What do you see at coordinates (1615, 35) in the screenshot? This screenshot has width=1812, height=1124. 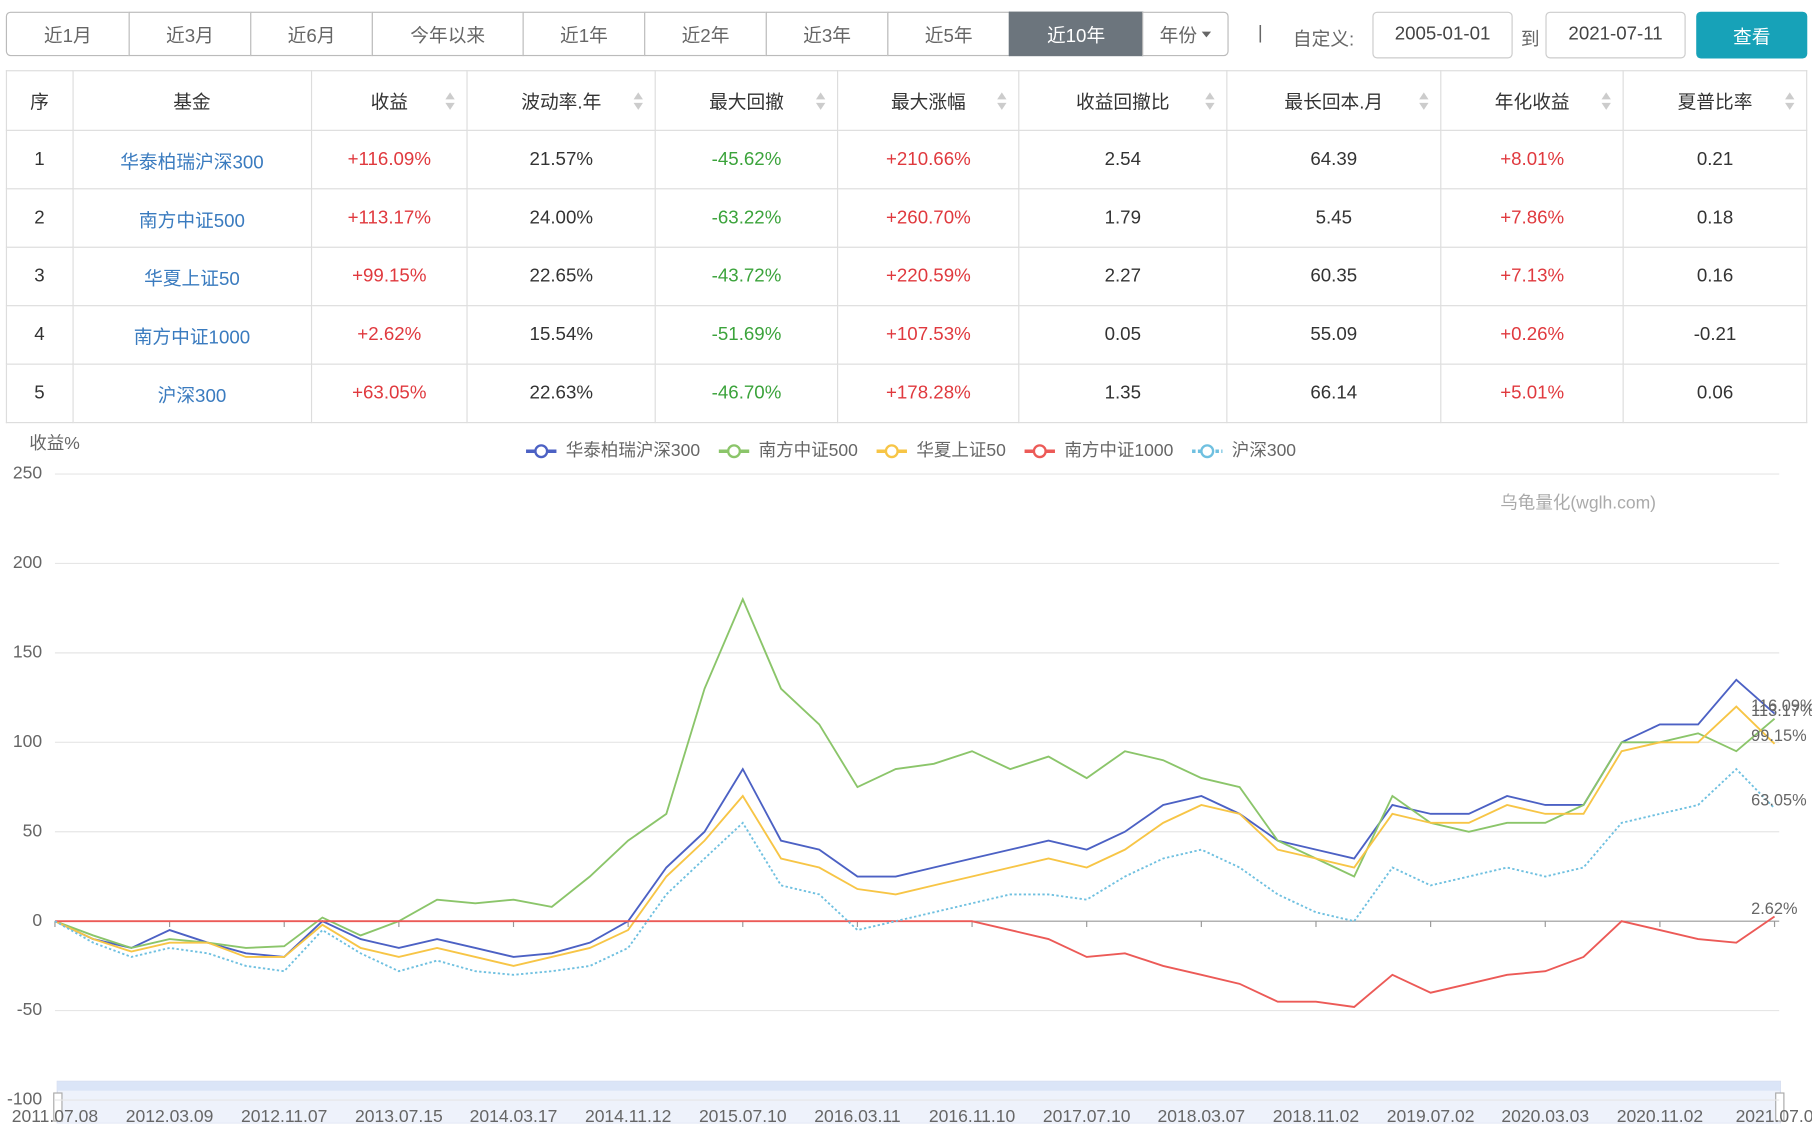 I see `end-date-input: 2021-07-11` at bounding box center [1615, 35].